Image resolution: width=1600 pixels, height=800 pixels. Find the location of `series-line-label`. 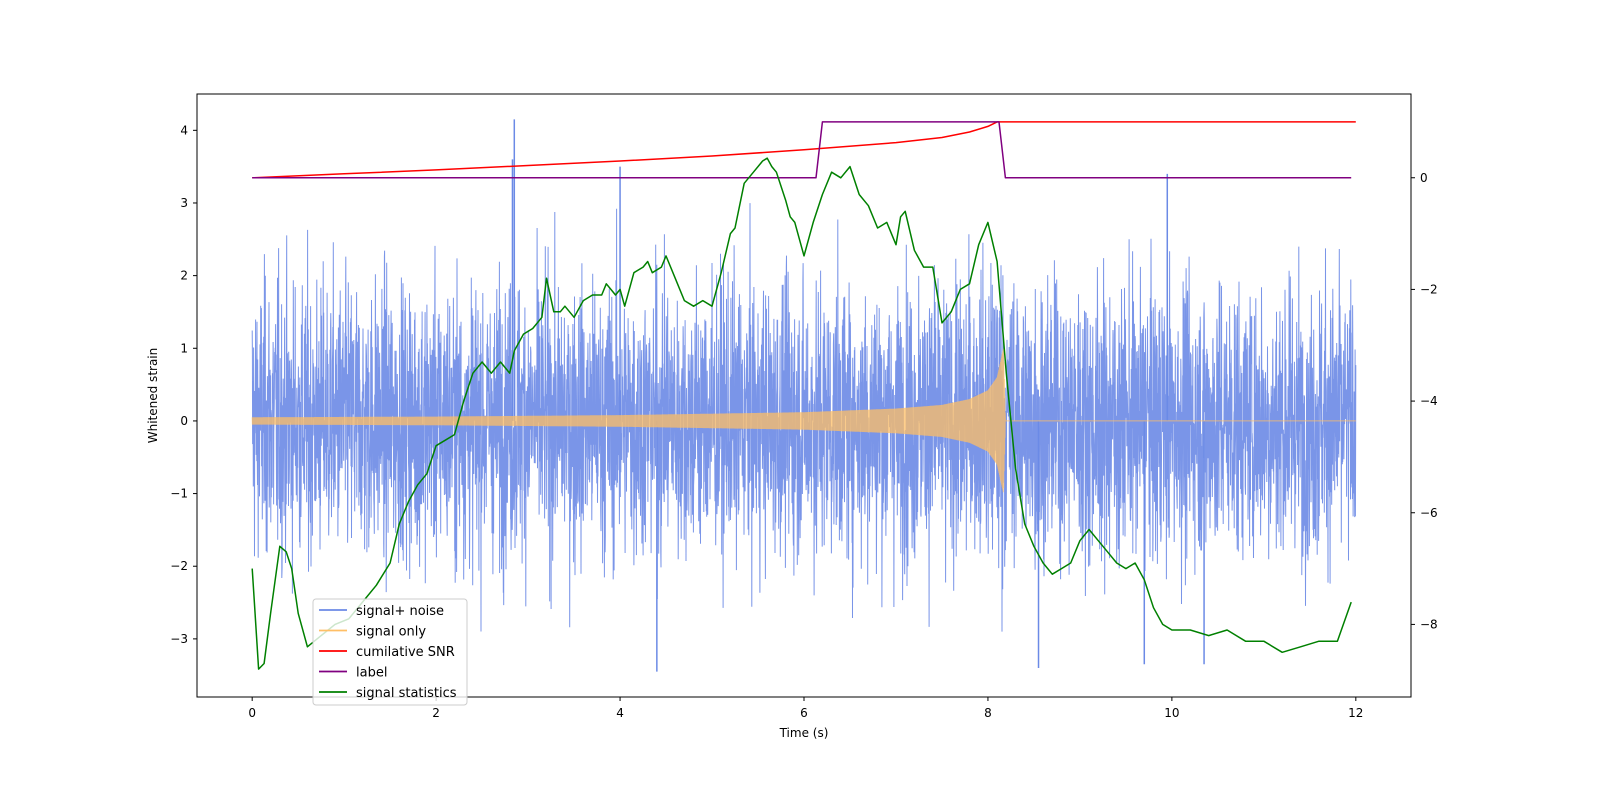

series-line-label is located at coordinates (802, 150).